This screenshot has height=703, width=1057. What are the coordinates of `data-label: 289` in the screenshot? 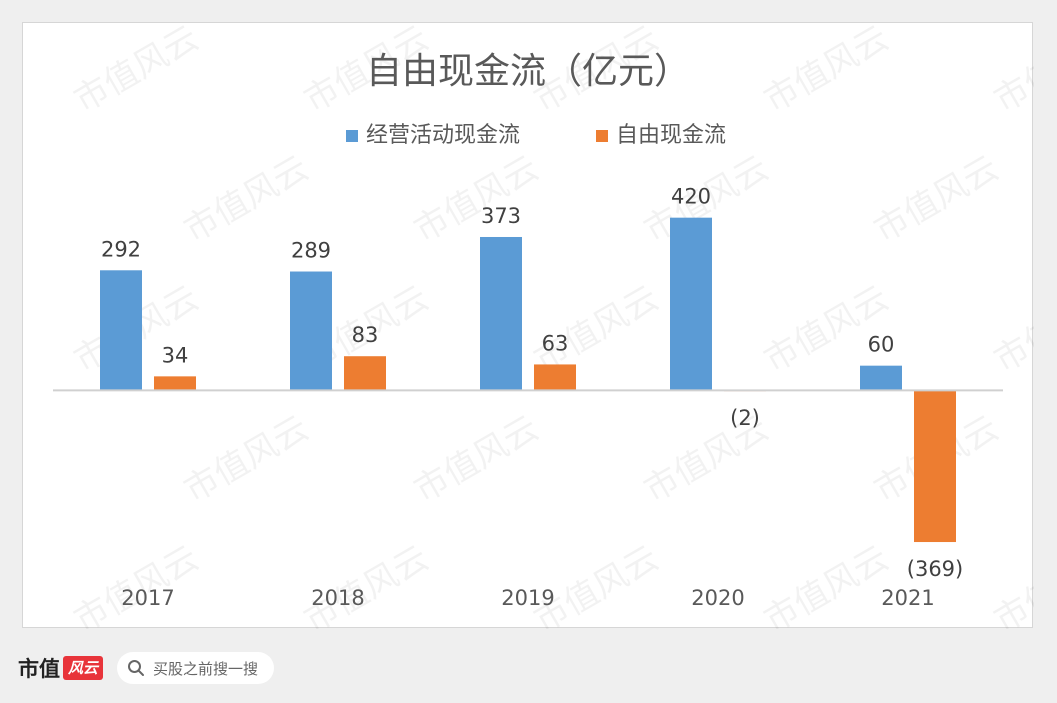 It's located at (311, 251).